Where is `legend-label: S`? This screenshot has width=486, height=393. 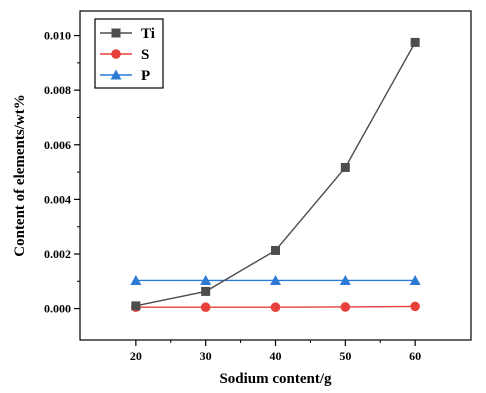
legend-label: S is located at coordinates (145, 55).